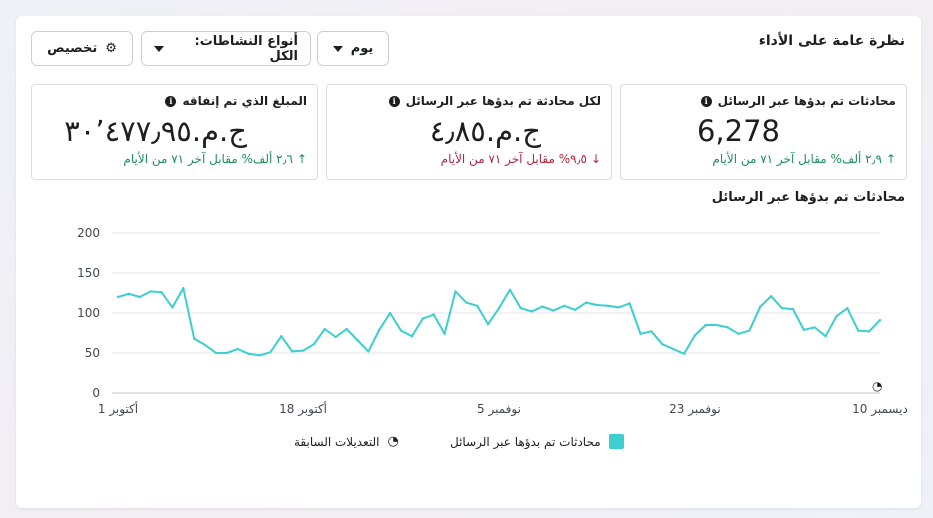 The width and height of the screenshot is (933, 518). What do you see at coordinates (469, 159) in the screenshot?
I see `metric-card-delta: ↓ ٩٫٥% مقابل آخر ٧١ من الأيام` at bounding box center [469, 159].